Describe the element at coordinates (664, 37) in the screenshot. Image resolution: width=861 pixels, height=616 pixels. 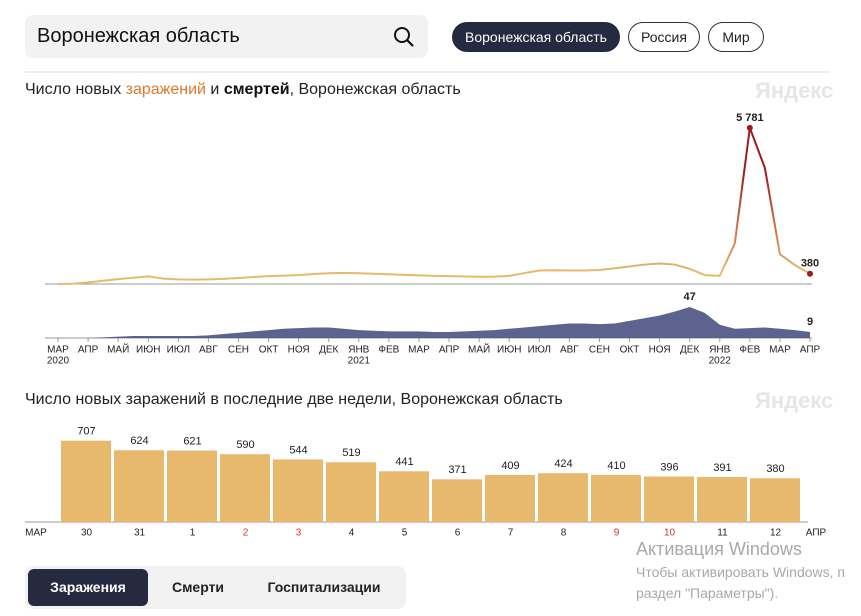
I see `region-button: Россия` at that location.